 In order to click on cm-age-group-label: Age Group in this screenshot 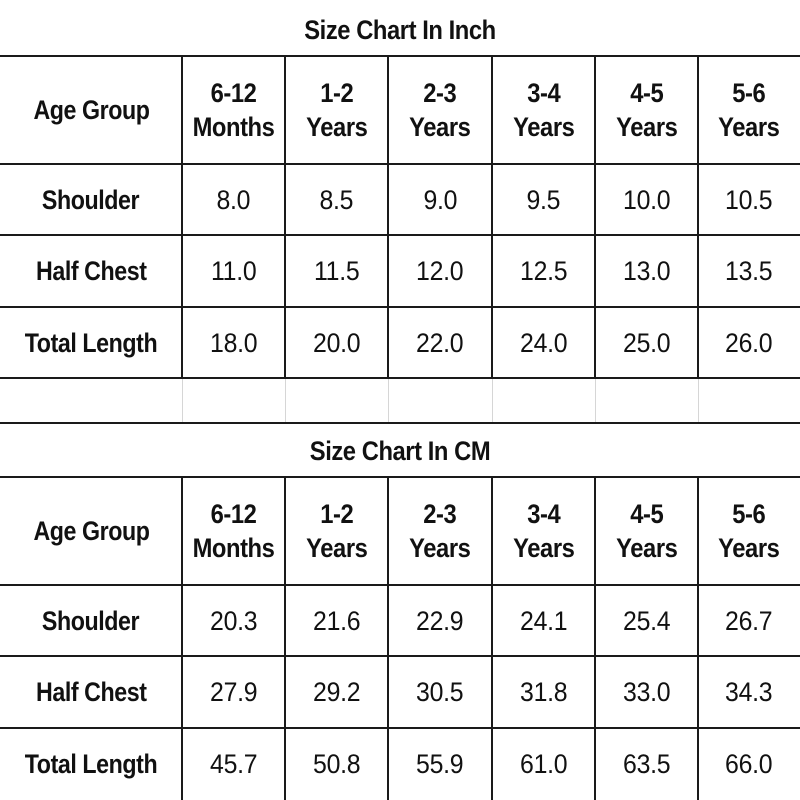, I will do `click(91, 531)`.